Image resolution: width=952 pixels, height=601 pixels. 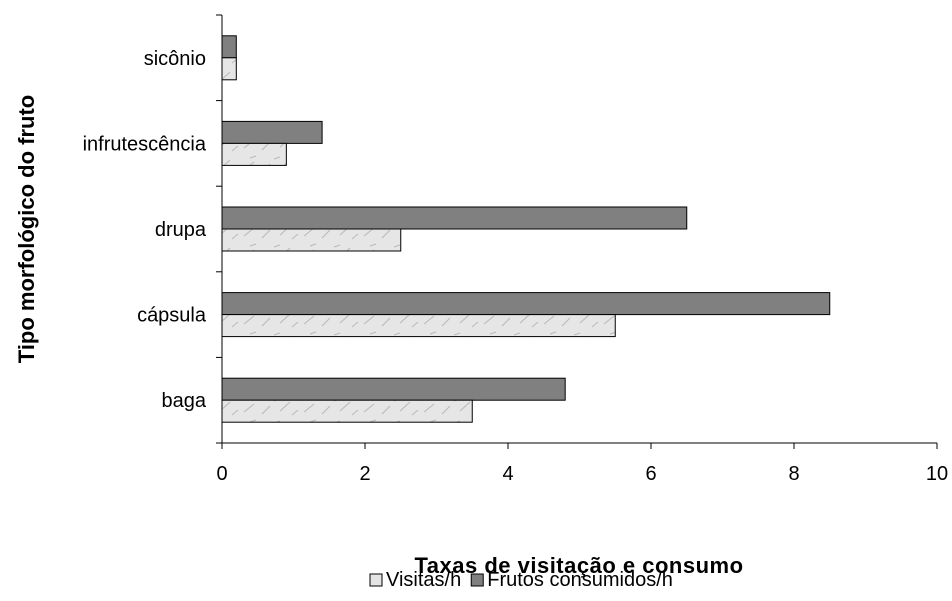 I want to click on x-ticks: 0 2 4 6 8 10, so click(x=582, y=464).